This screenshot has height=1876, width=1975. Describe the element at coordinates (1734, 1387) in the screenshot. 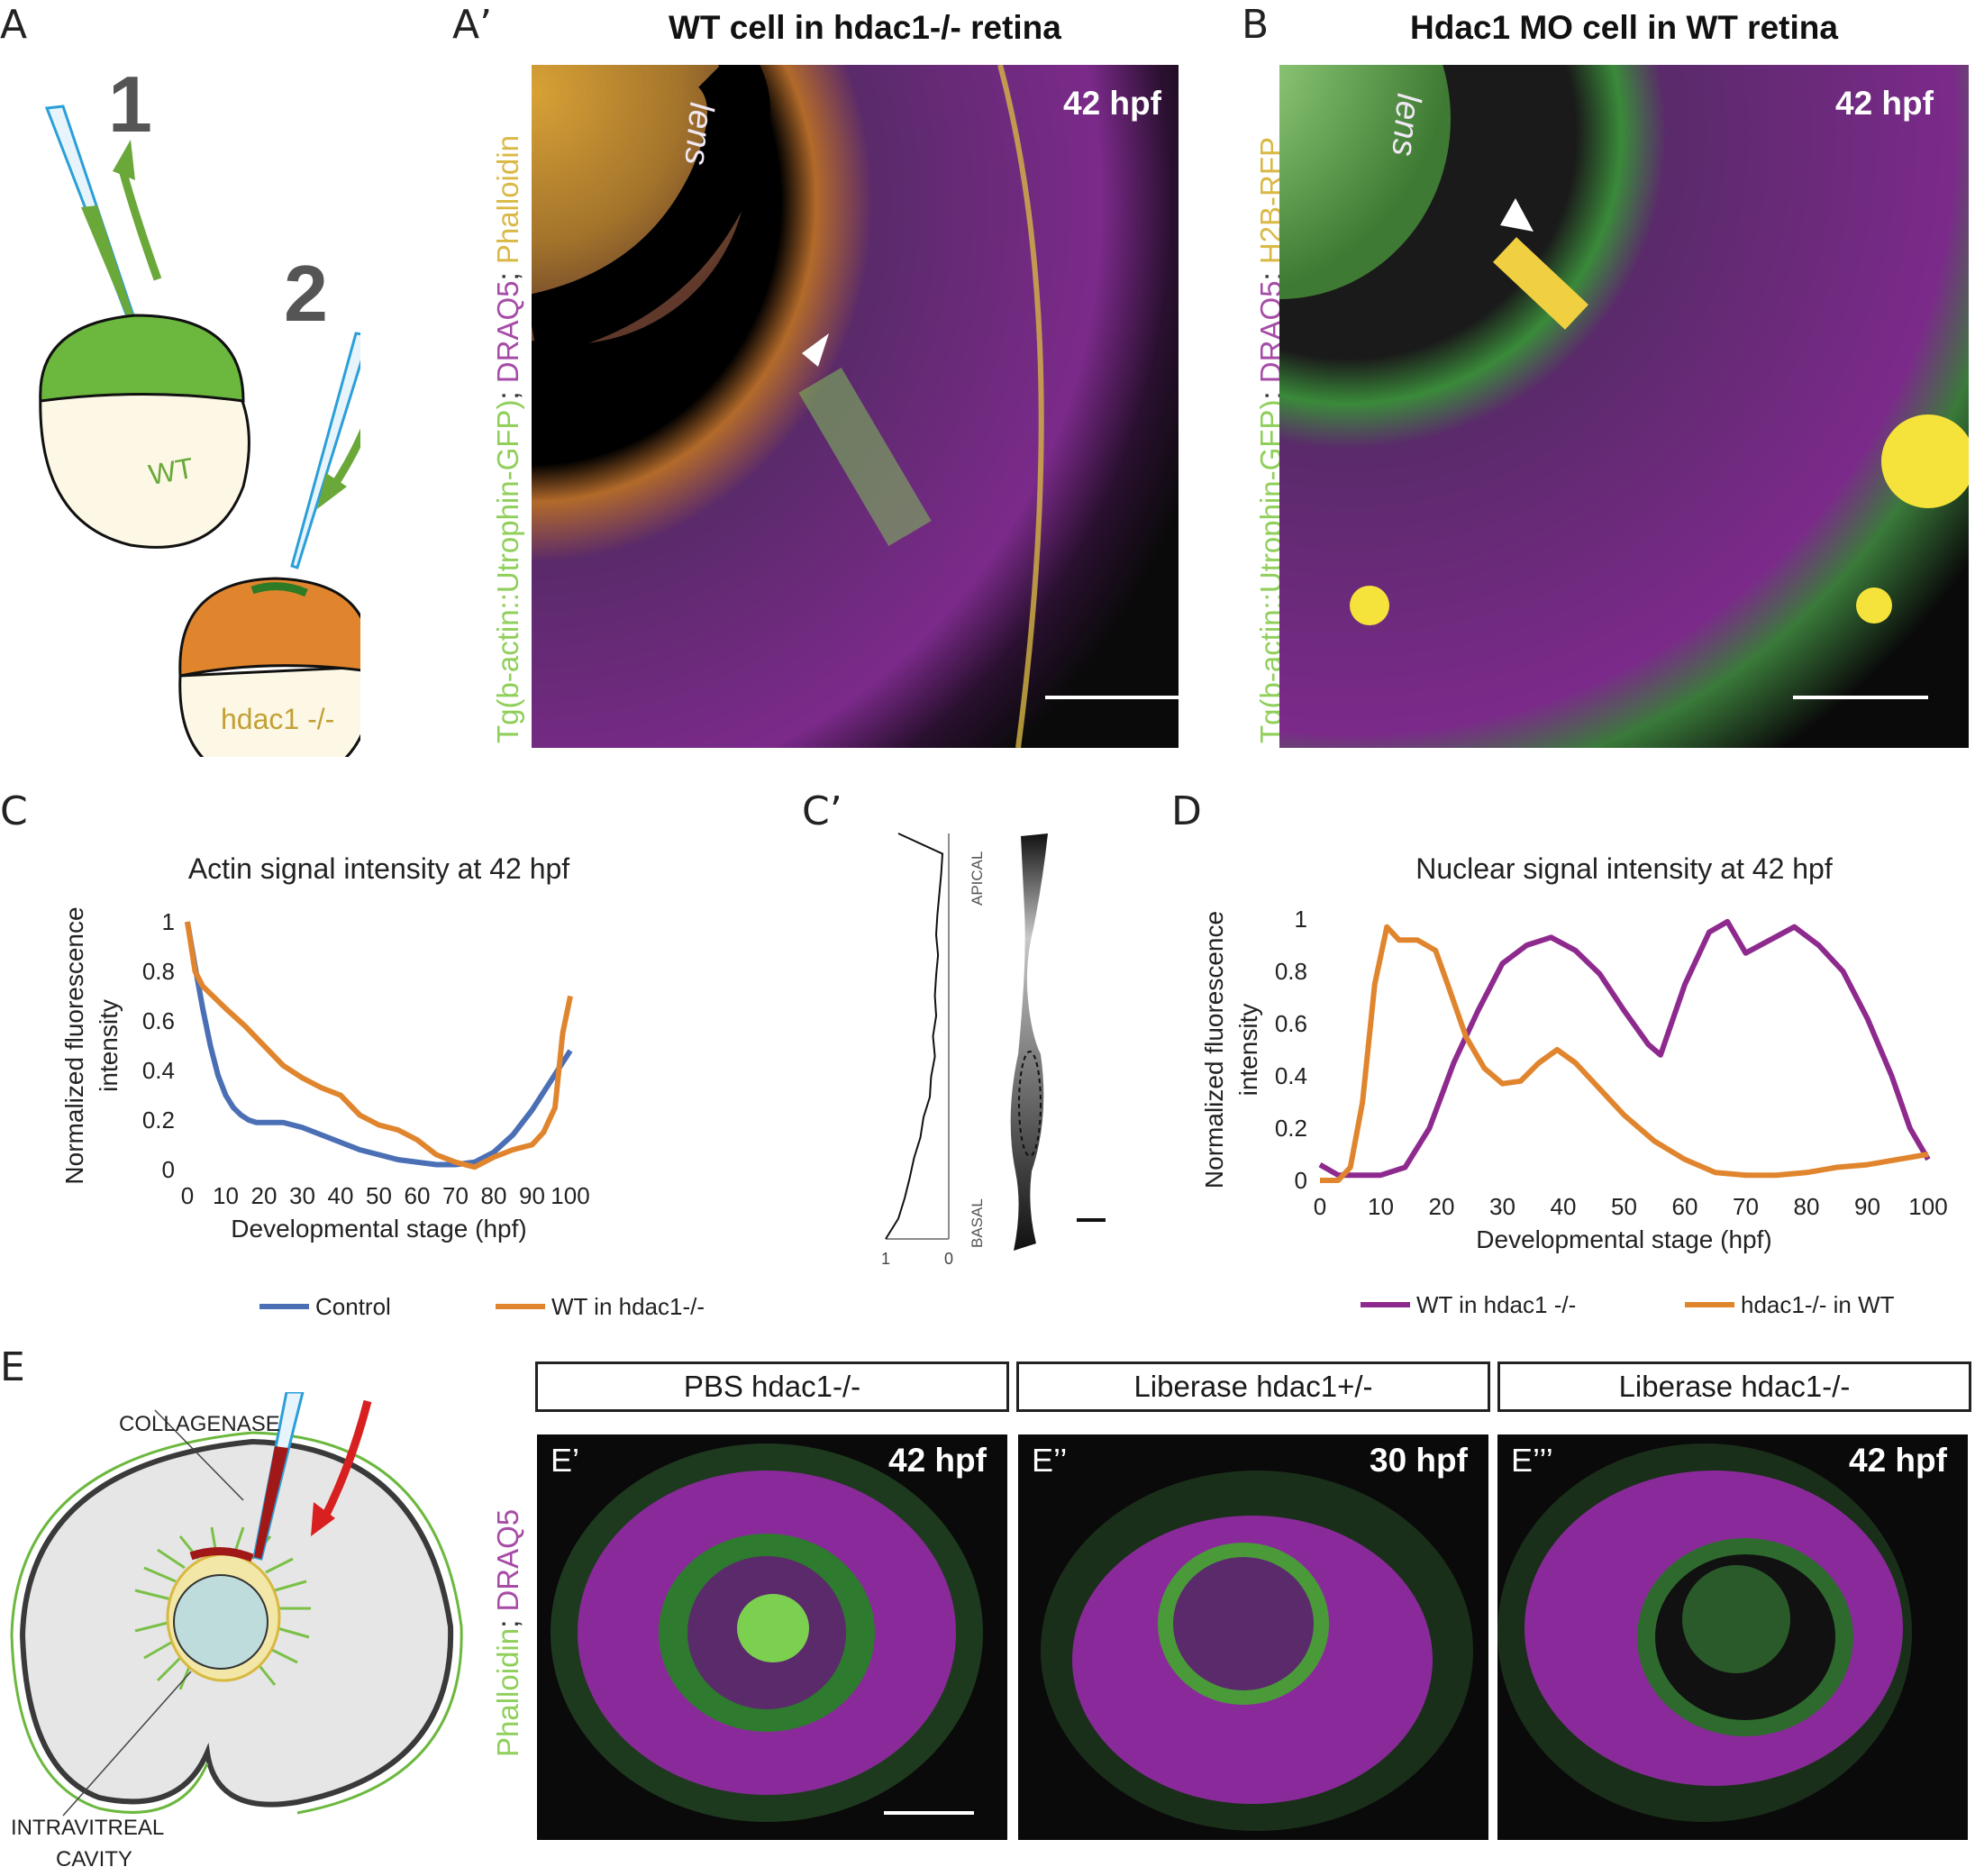

I see `panel-e3-header: Liberase hdac1-/-` at that location.